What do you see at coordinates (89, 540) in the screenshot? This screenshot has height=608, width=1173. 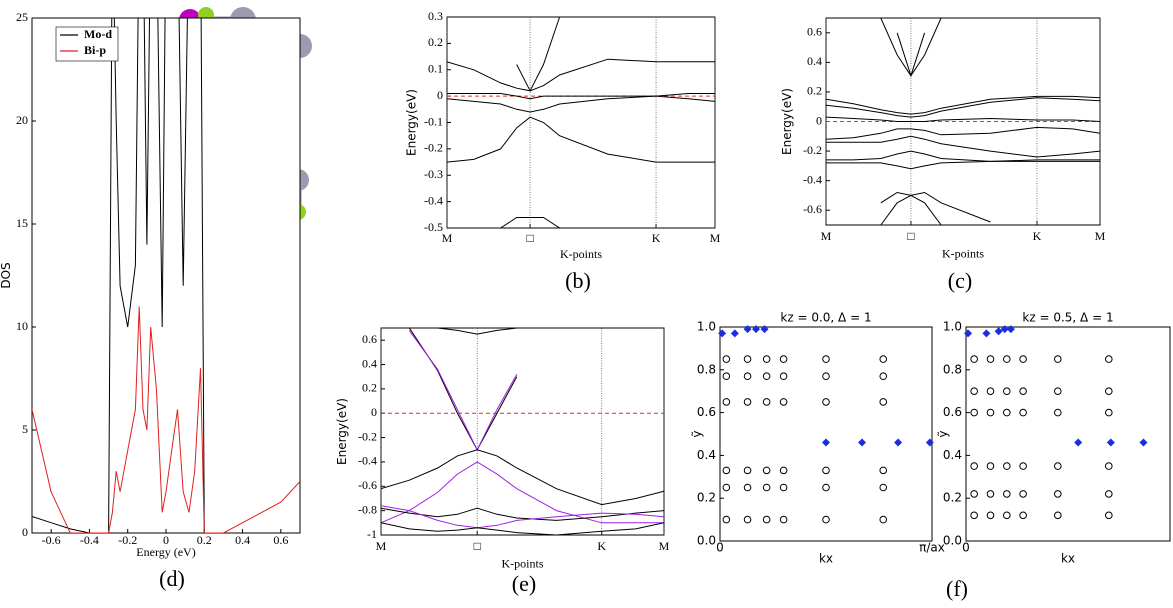 I see `x-tick-label: -0.4` at bounding box center [89, 540].